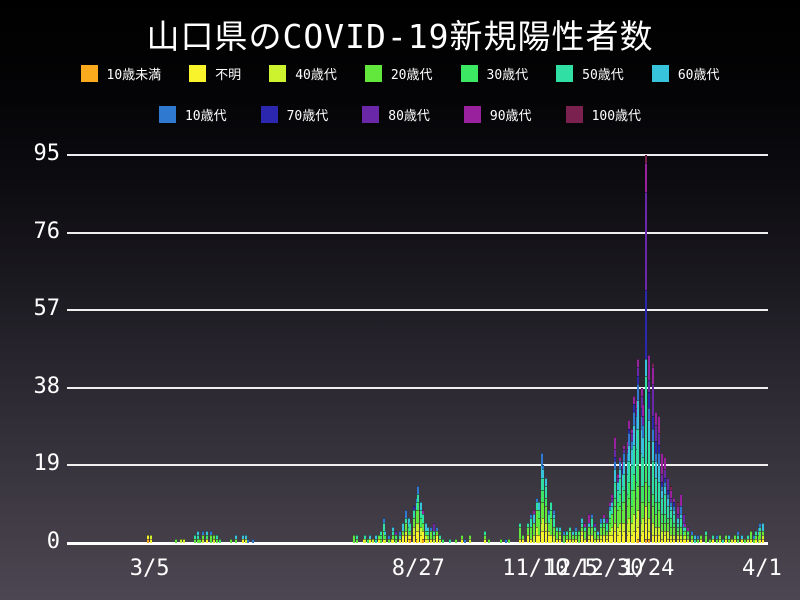  Describe the element at coordinates (47, 231) in the screenshot. I see `y-axis-tick-label: 76` at that location.